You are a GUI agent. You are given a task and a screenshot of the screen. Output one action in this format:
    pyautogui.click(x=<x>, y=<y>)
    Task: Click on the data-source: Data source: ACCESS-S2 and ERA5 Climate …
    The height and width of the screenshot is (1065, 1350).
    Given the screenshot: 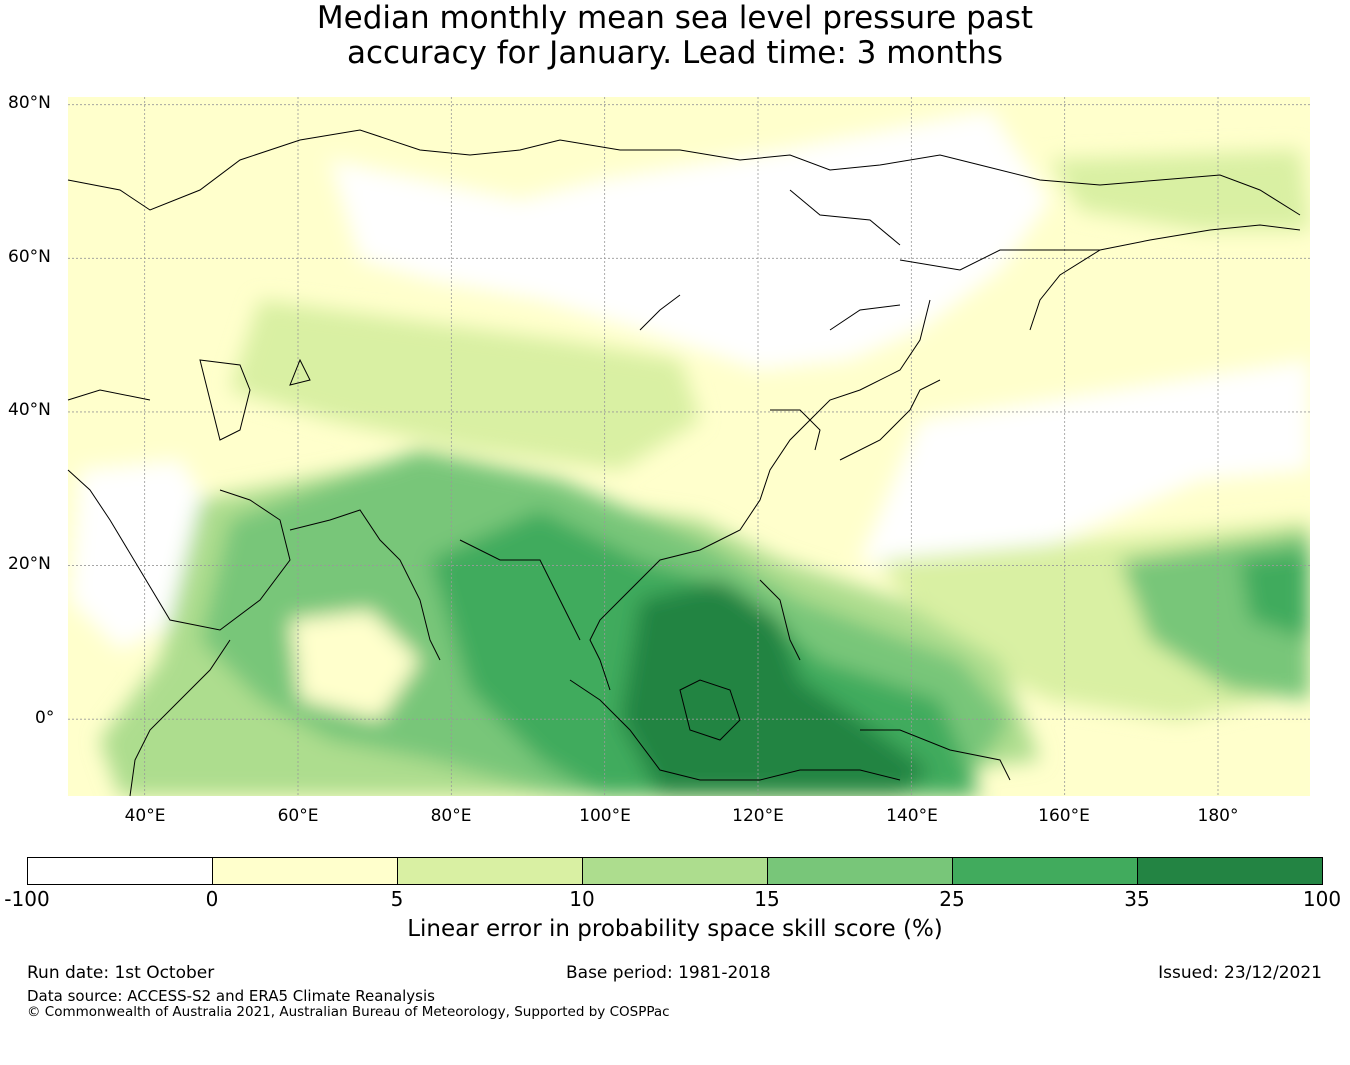 What is the action you would take?
    pyautogui.click(x=231, y=996)
    